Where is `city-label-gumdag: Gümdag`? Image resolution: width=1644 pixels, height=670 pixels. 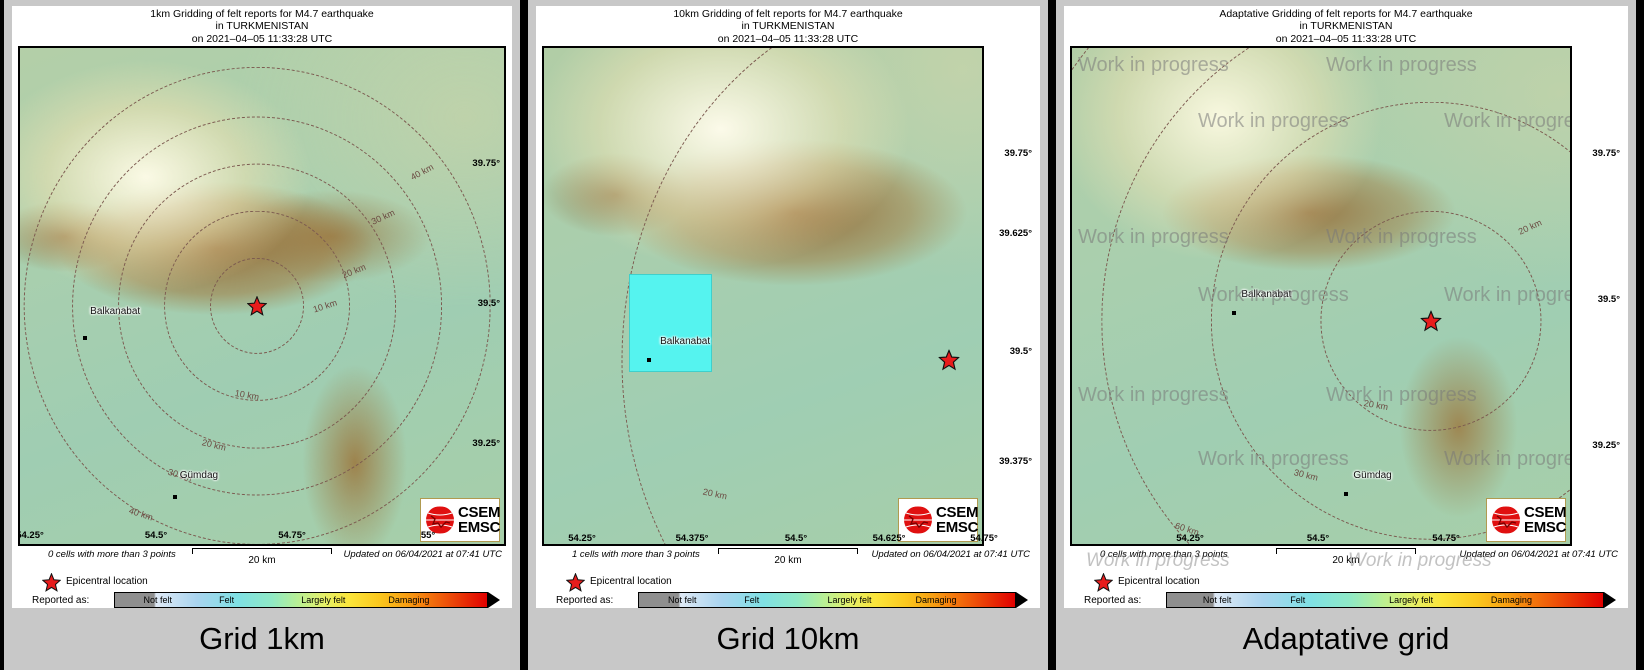 city-label-gumdag: Gümdag is located at coordinates (199, 475).